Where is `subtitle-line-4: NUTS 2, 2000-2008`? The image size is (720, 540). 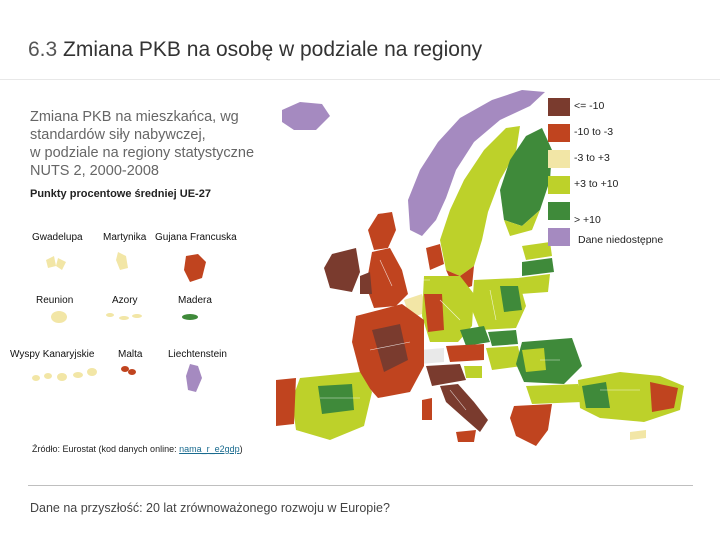
subtitle-line-4: NUTS 2, 2000-2008 is located at coordinates (94, 171).